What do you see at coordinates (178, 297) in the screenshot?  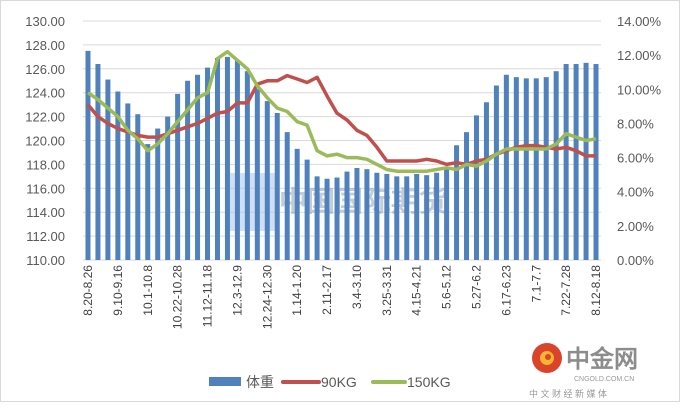 I see `x-tick-label: 10.22-10.28` at bounding box center [178, 297].